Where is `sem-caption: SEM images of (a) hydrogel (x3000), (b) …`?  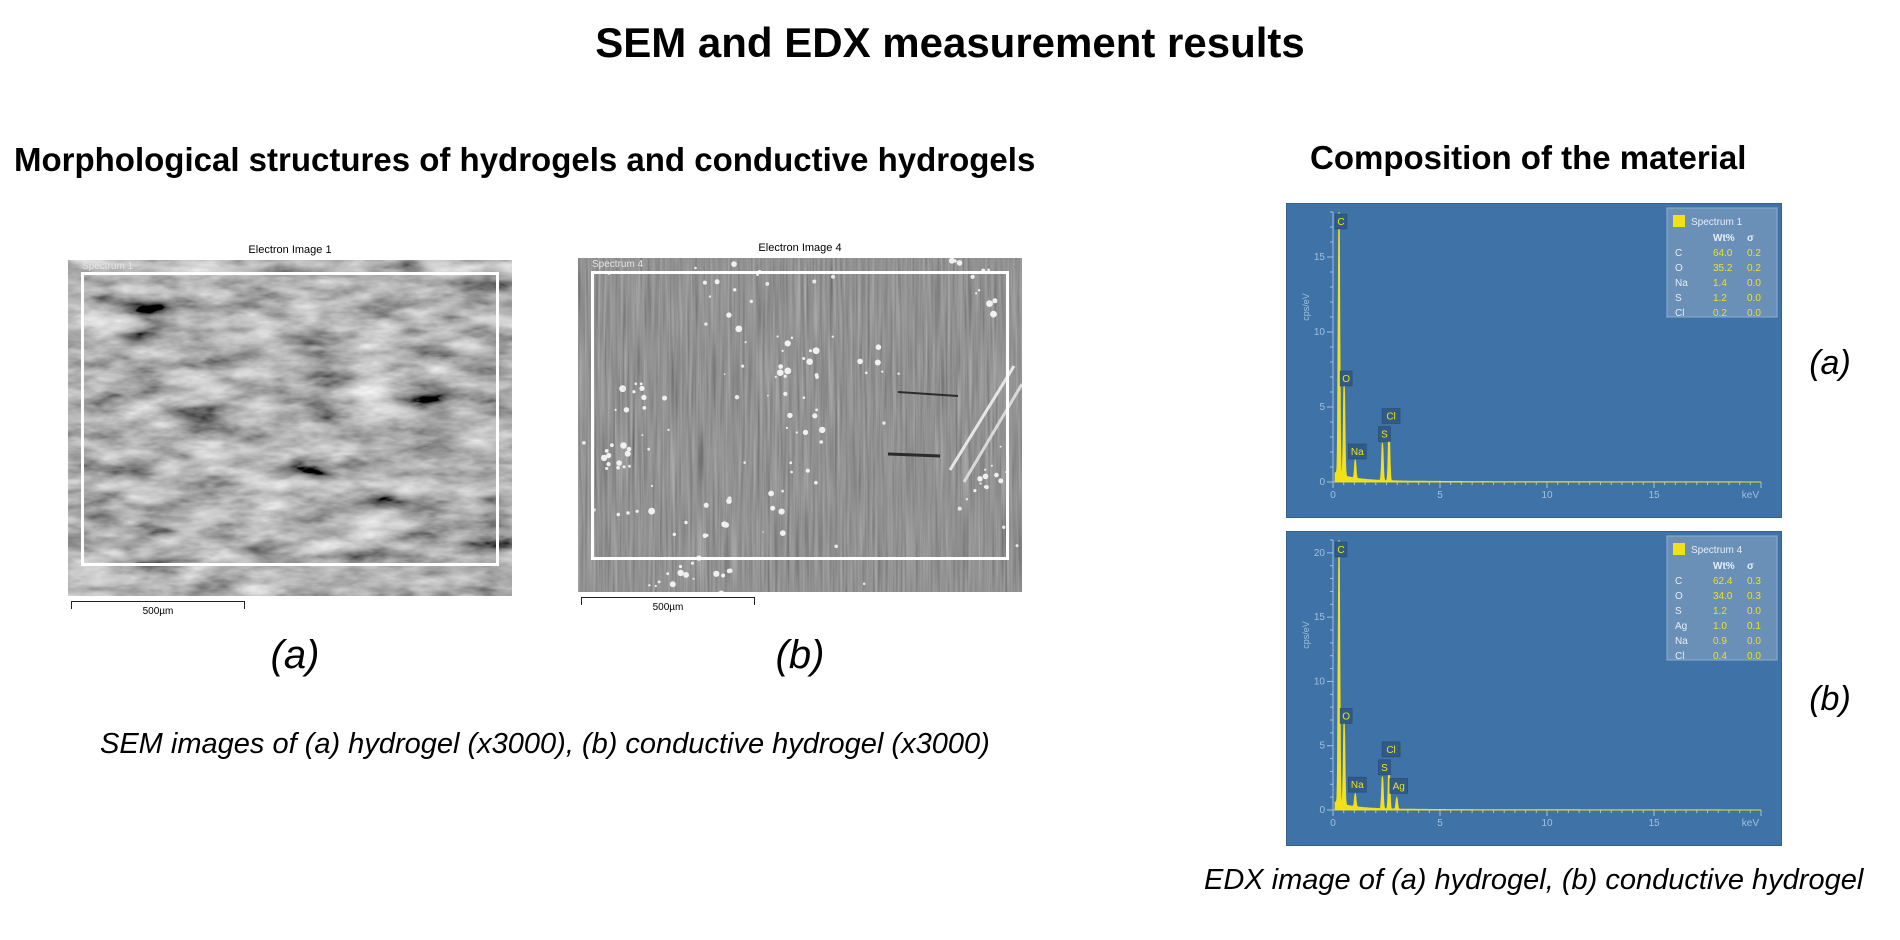
sem-caption: SEM images of (a) hydrogel (x3000), (b) … is located at coordinates (545, 744).